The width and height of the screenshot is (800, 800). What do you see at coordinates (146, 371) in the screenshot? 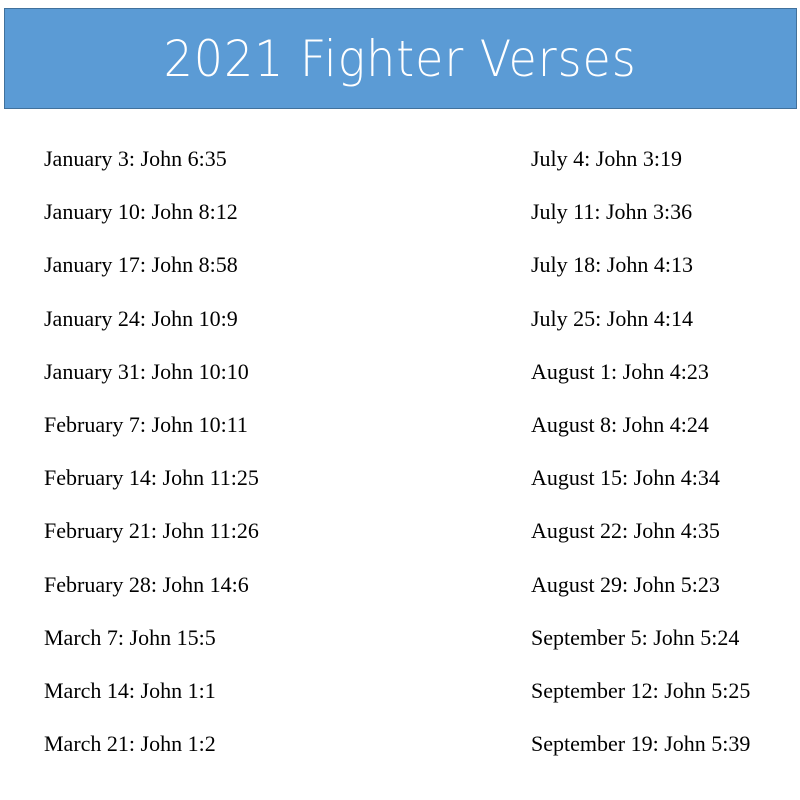
I see `verse-item: January 31: John 10:10` at bounding box center [146, 371].